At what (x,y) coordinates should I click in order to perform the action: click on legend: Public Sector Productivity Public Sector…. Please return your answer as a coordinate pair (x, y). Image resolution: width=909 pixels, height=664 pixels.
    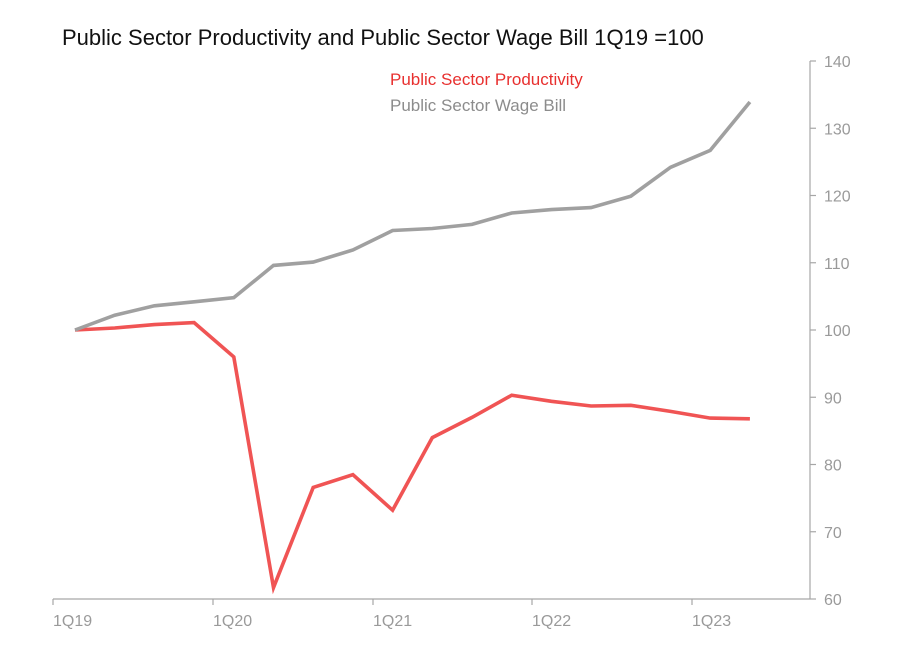
    Looking at the image, I should click on (486, 92).